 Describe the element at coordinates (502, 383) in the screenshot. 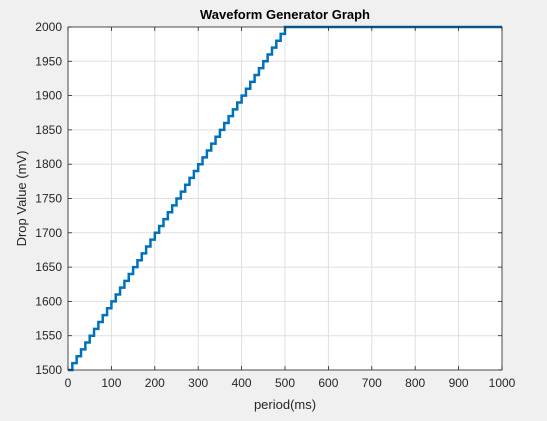

I see `x-tick-label: 1000` at that location.